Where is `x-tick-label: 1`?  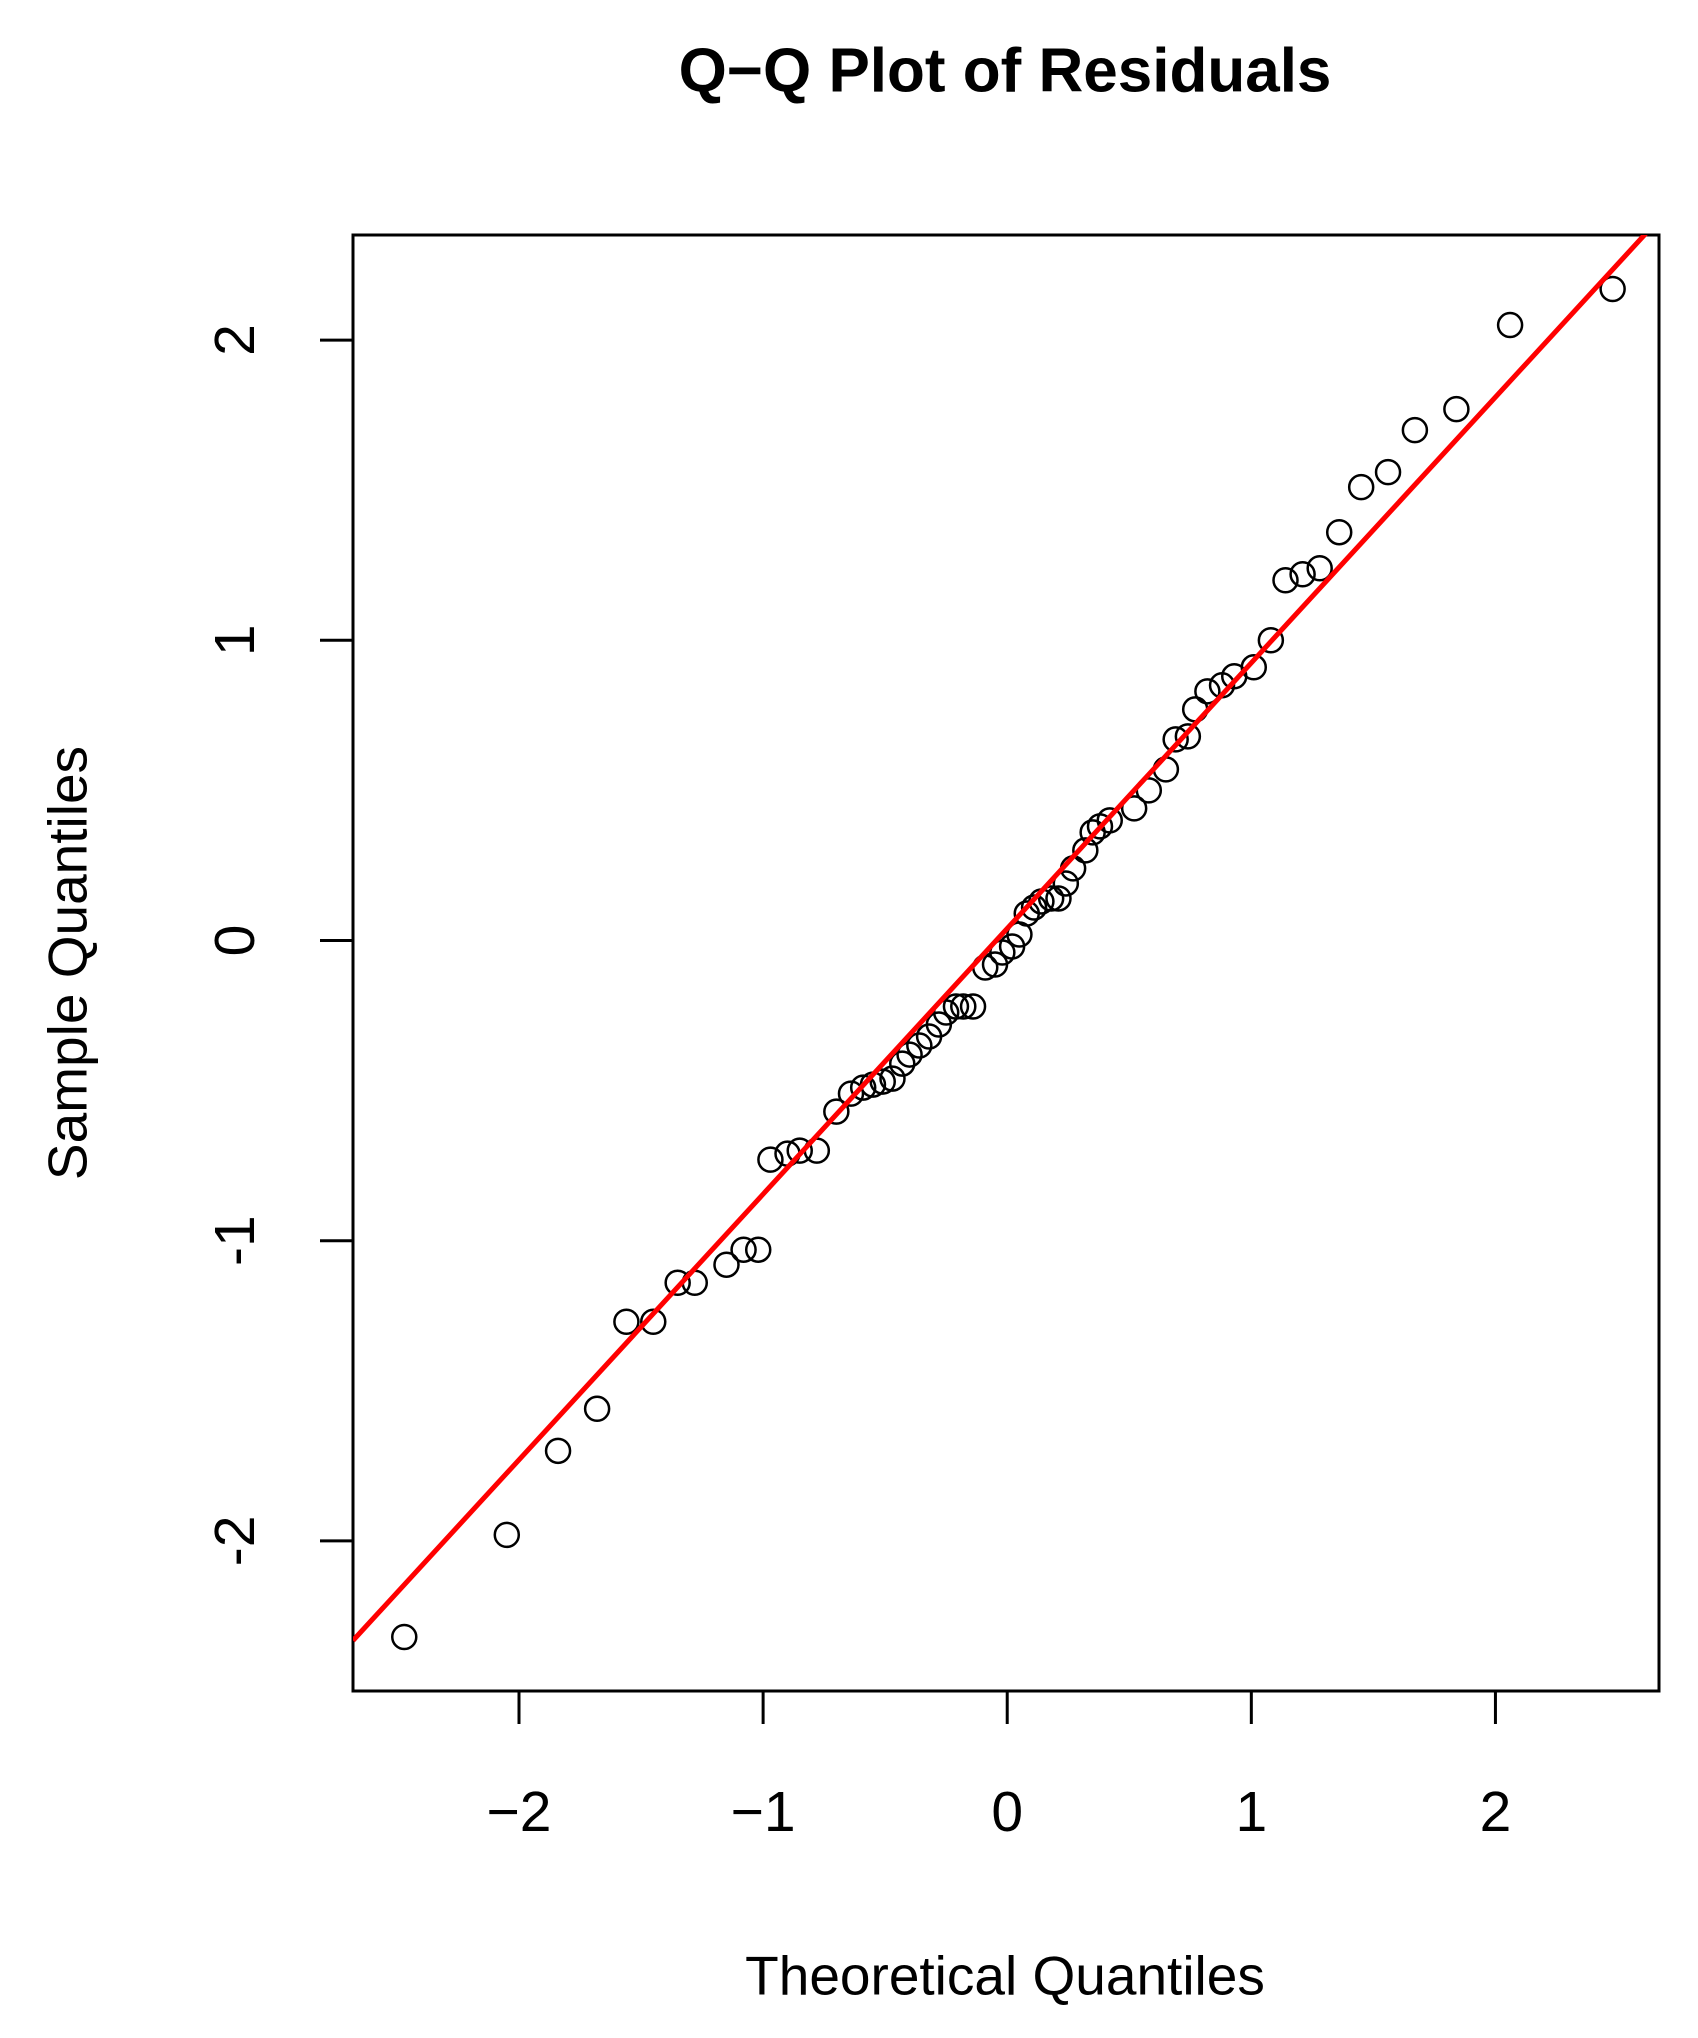 x-tick-label: 1 is located at coordinates (1251, 1812).